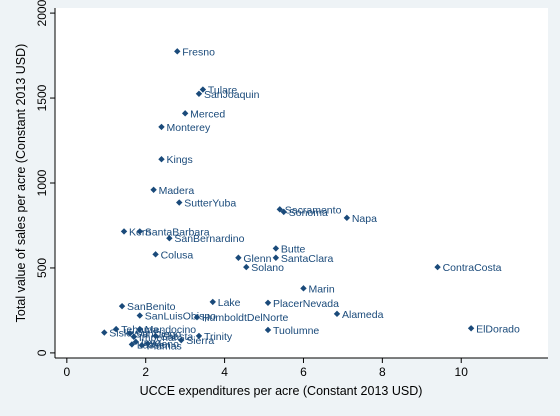 The width and height of the screenshot is (560, 416). What do you see at coordinates (145, 372) in the screenshot?
I see `x-tick-label: 2` at bounding box center [145, 372].